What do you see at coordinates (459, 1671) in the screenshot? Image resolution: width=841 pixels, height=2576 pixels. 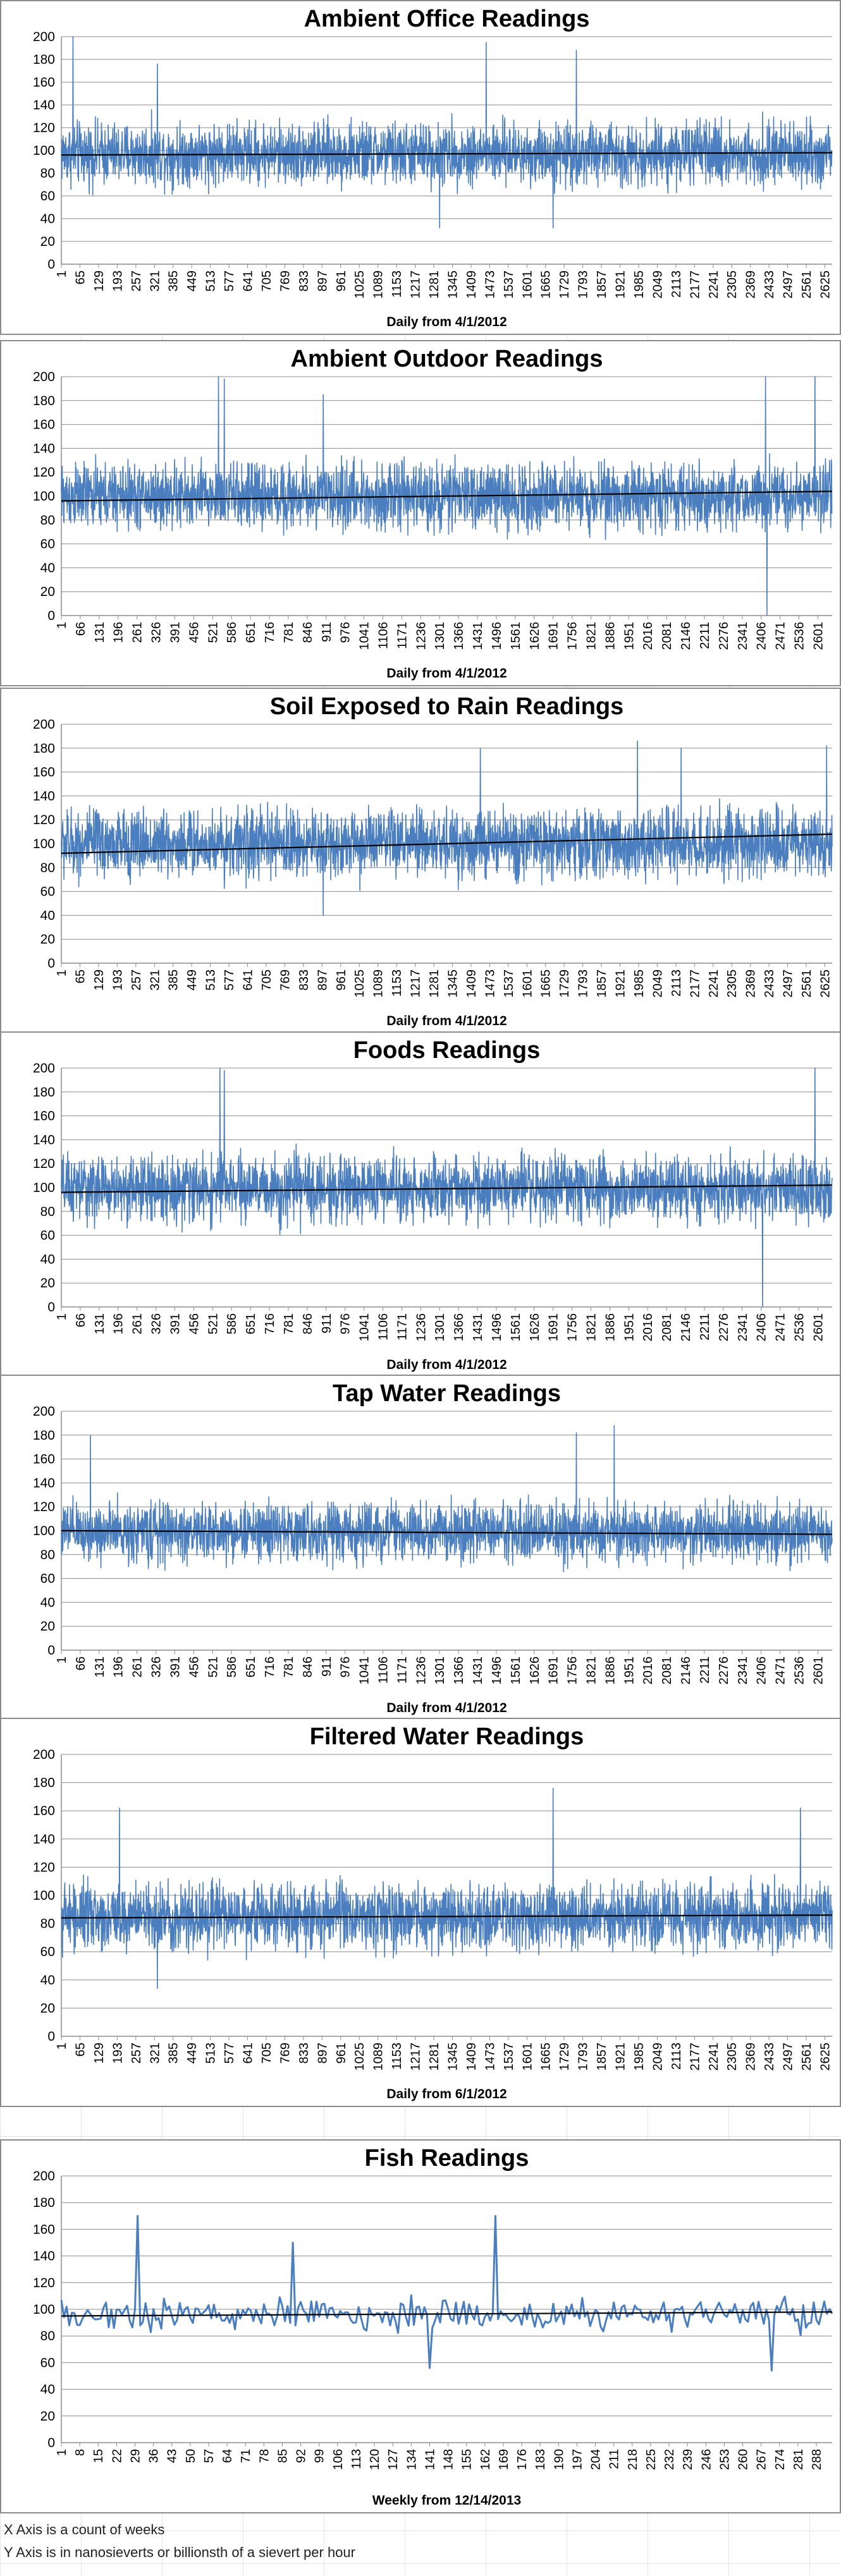 I see `x-tick-label: 1366` at bounding box center [459, 1671].